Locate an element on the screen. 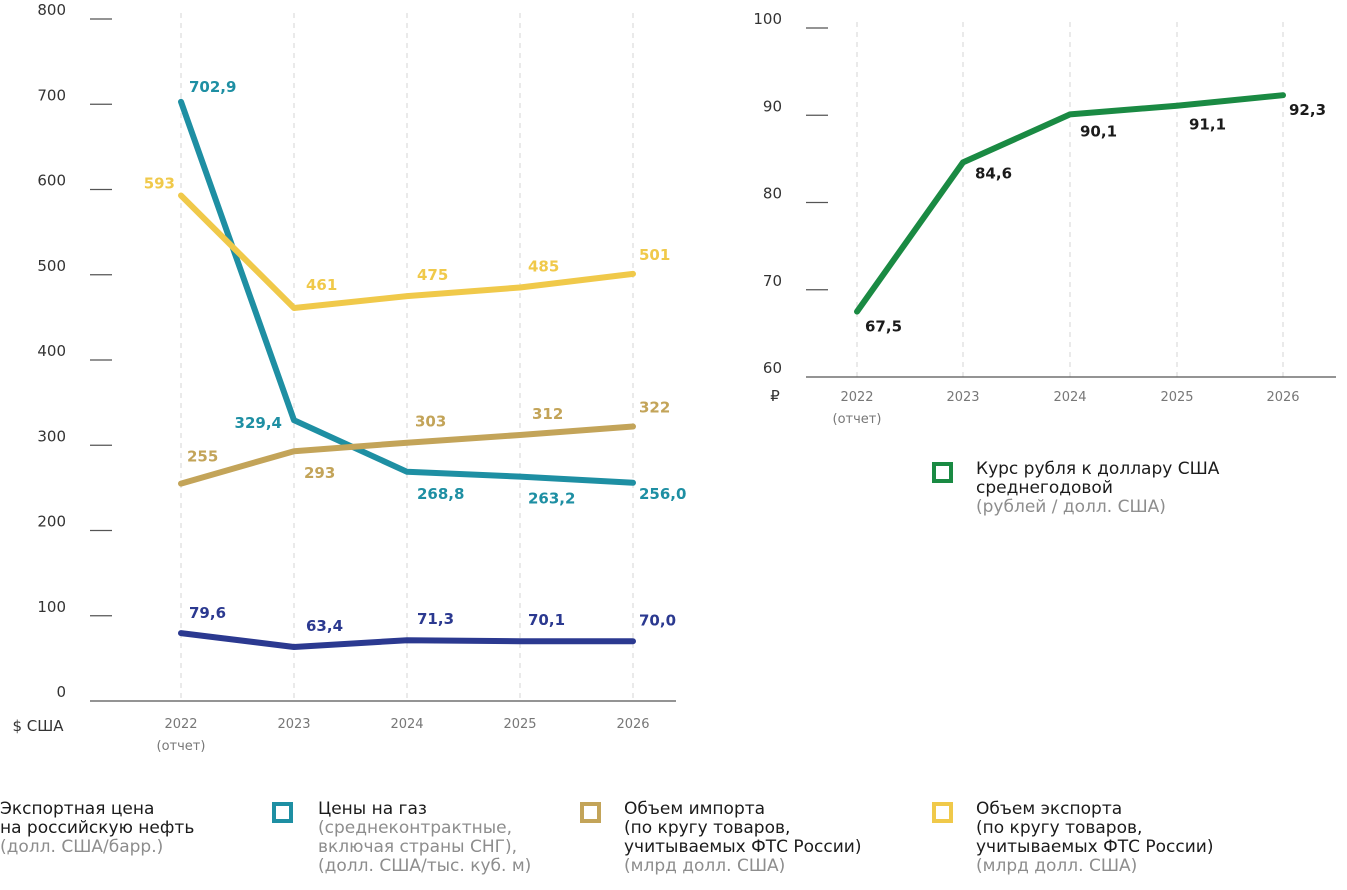 The height and width of the screenshot is (890, 1347). legend-oil-line3: (долл. США/барр.) is located at coordinates (82, 847).